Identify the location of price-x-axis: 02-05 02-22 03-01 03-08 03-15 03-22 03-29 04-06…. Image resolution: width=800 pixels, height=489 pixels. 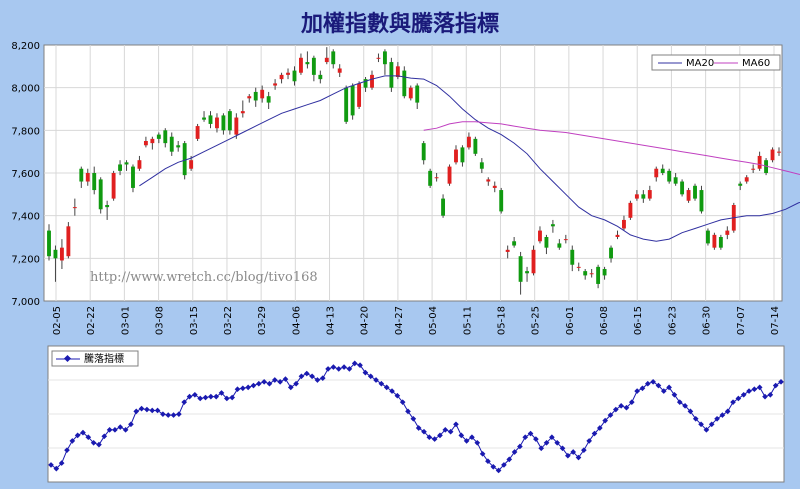
(416, 320).